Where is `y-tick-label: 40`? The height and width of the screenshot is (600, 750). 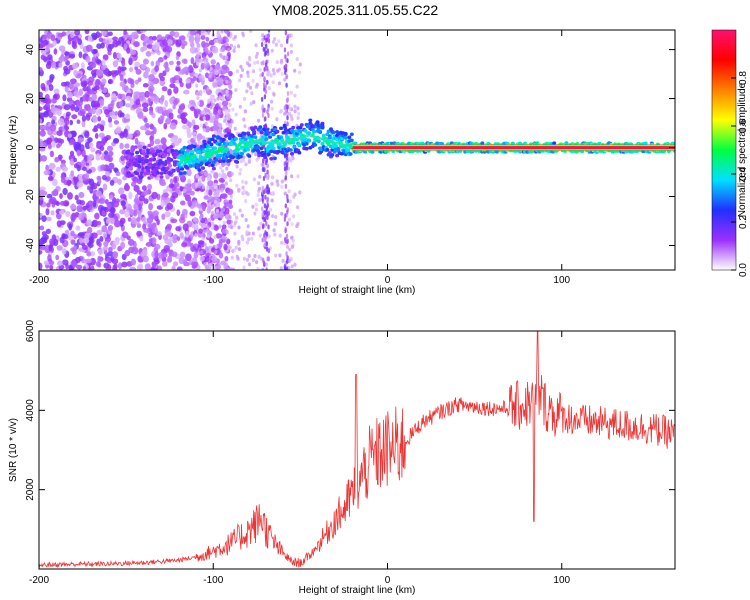 y-tick-label: 40 is located at coordinates (30, 50).